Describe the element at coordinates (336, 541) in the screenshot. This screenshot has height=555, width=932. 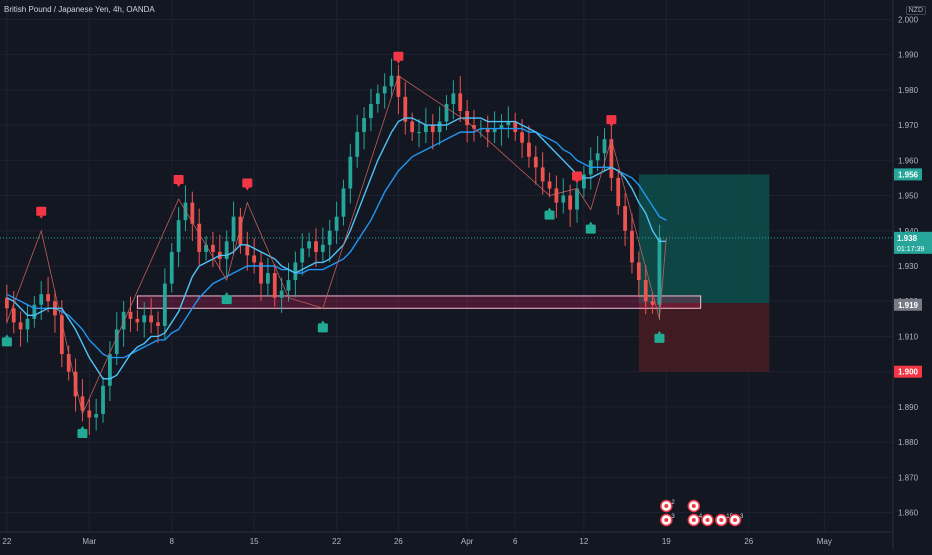
I see `x-tick-label: 22` at that location.